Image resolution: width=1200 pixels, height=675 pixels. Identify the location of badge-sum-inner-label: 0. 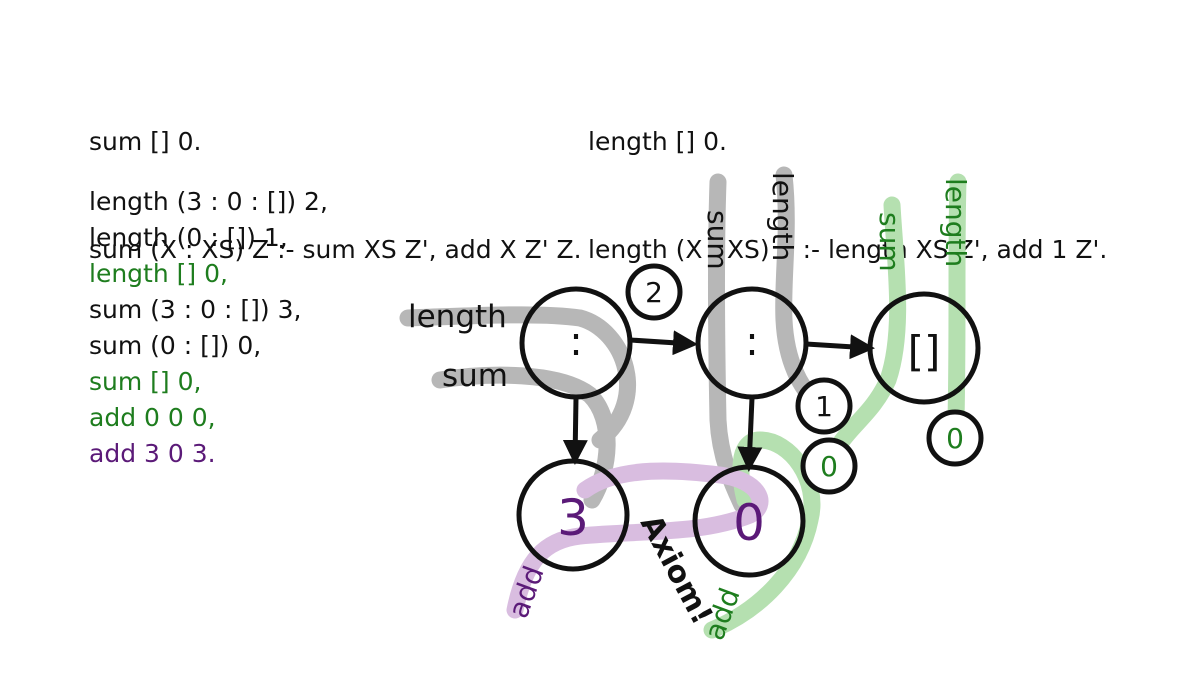
(829, 466).